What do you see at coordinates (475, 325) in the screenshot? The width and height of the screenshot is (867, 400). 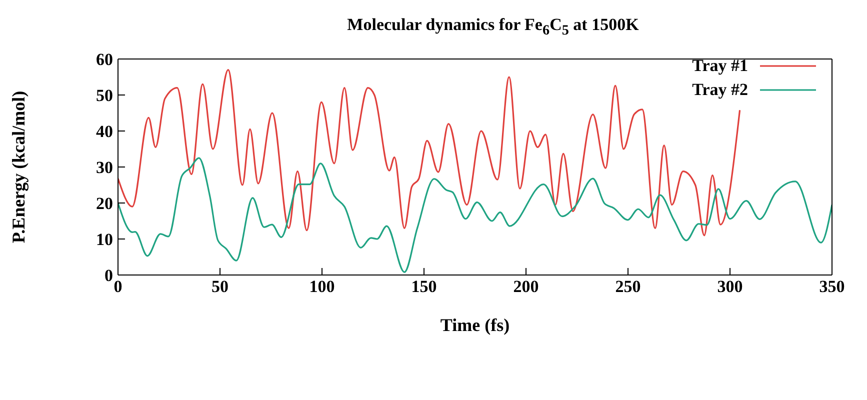 I see `x-axis-title: Time (fs)` at bounding box center [475, 325].